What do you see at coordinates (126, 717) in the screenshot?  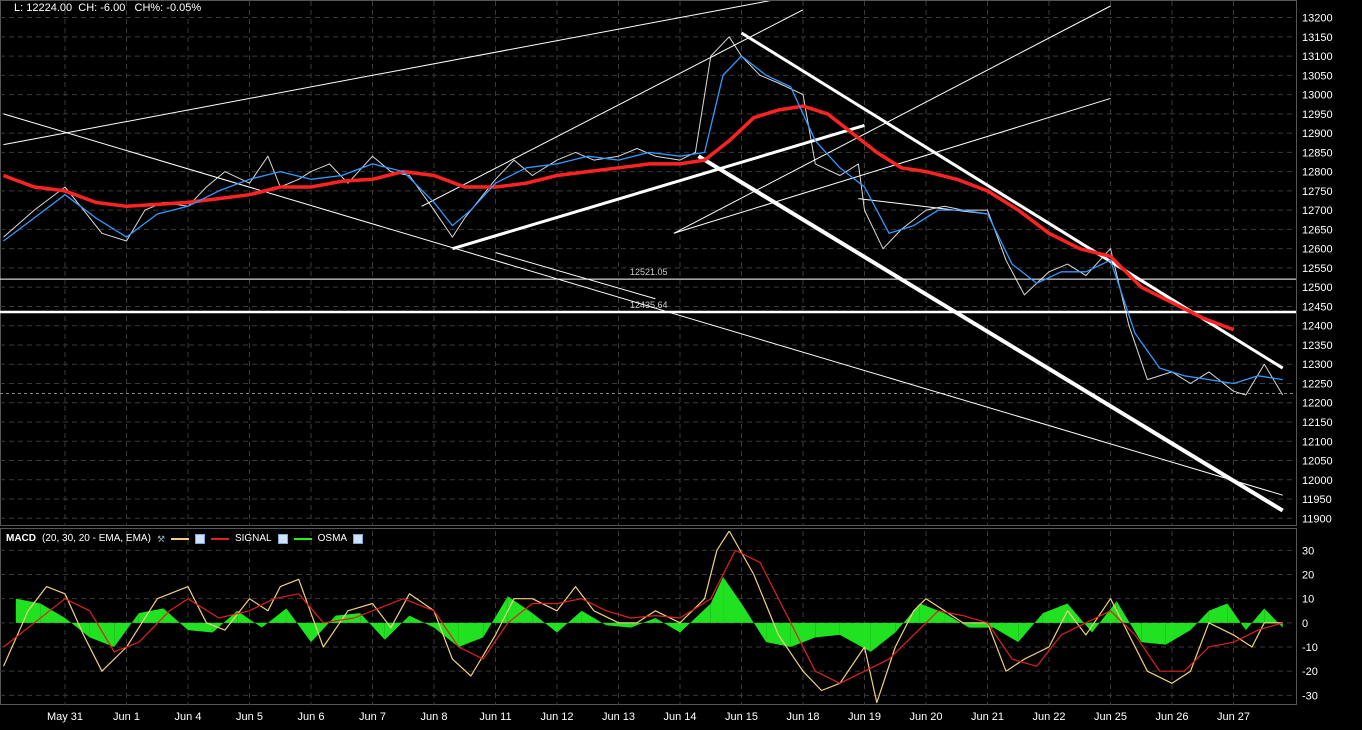 I see `x-tick-label: Jun 1` at bounding box center [126, 717].